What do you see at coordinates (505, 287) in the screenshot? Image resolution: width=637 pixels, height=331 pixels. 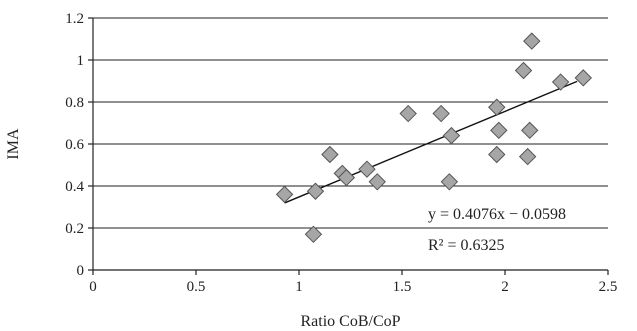 I see `x-tick-label-4: 2` at bounding box center [505, 287].